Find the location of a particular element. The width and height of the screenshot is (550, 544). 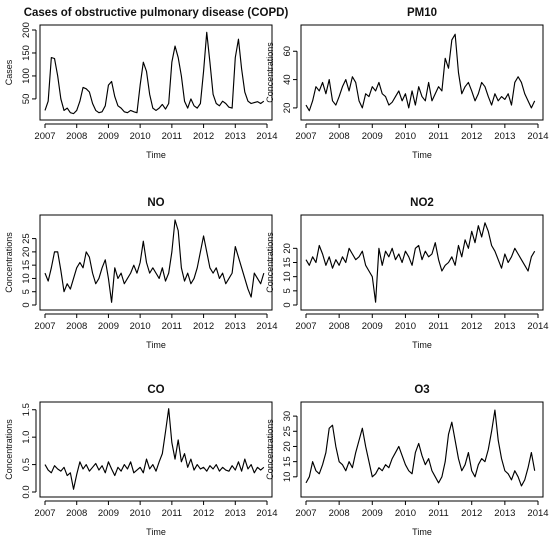

chart-title: NO is located at coordinates (155, 203).